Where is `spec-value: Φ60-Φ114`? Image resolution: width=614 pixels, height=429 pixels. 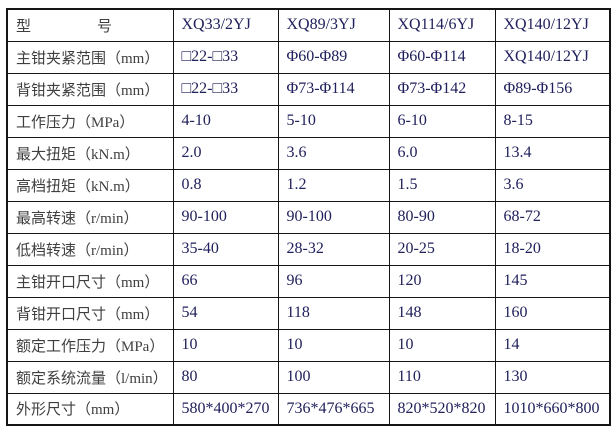 spec-value: Φ60-Φ114 is located at coordinates (442, 57).